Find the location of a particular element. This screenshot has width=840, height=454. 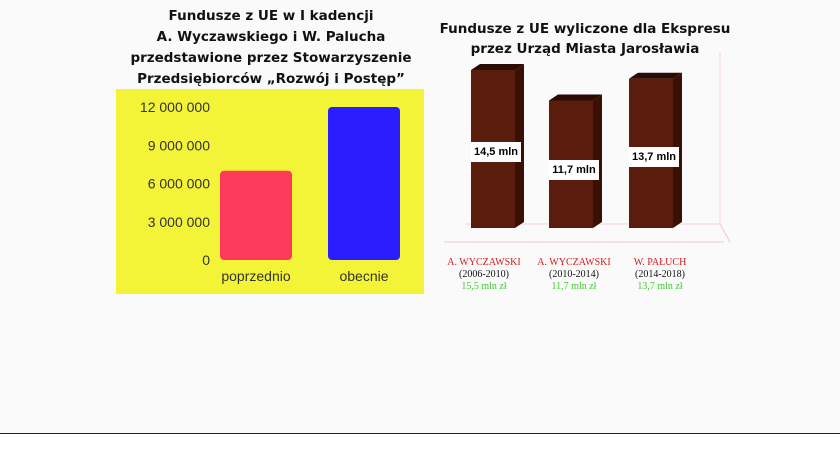

caption-bar-3: W. PAŁUCH (2014-2018) 13,7 mln zł is located at coordinates (660, 275).